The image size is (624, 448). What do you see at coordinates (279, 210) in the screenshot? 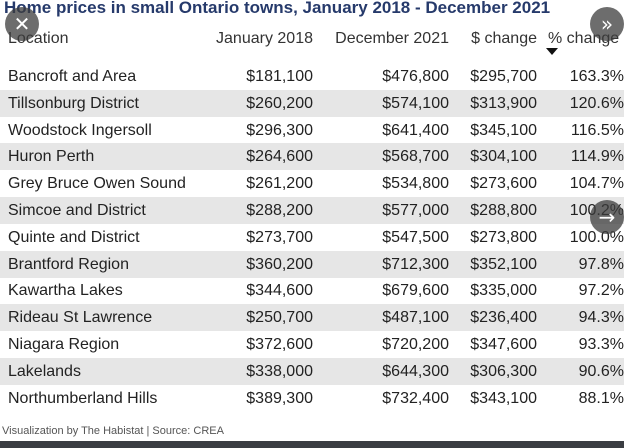
I see `value-cell: $288,200` at bounding box center [279, 210].